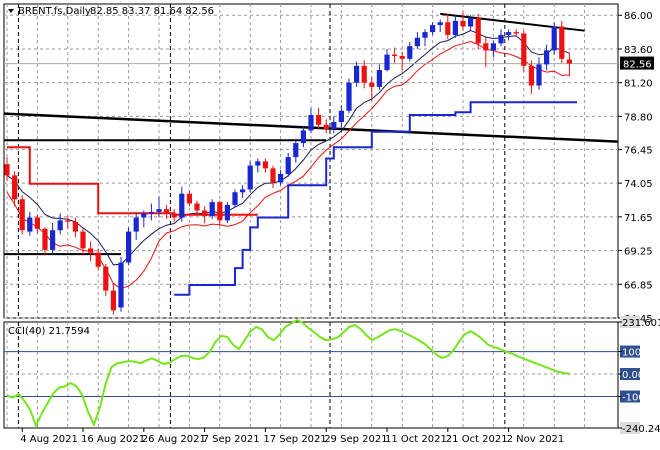 The image size is (660, 450). I want to click on ohlc-values: 82.85 83.37 81.64 82.56, so click(152, 11).